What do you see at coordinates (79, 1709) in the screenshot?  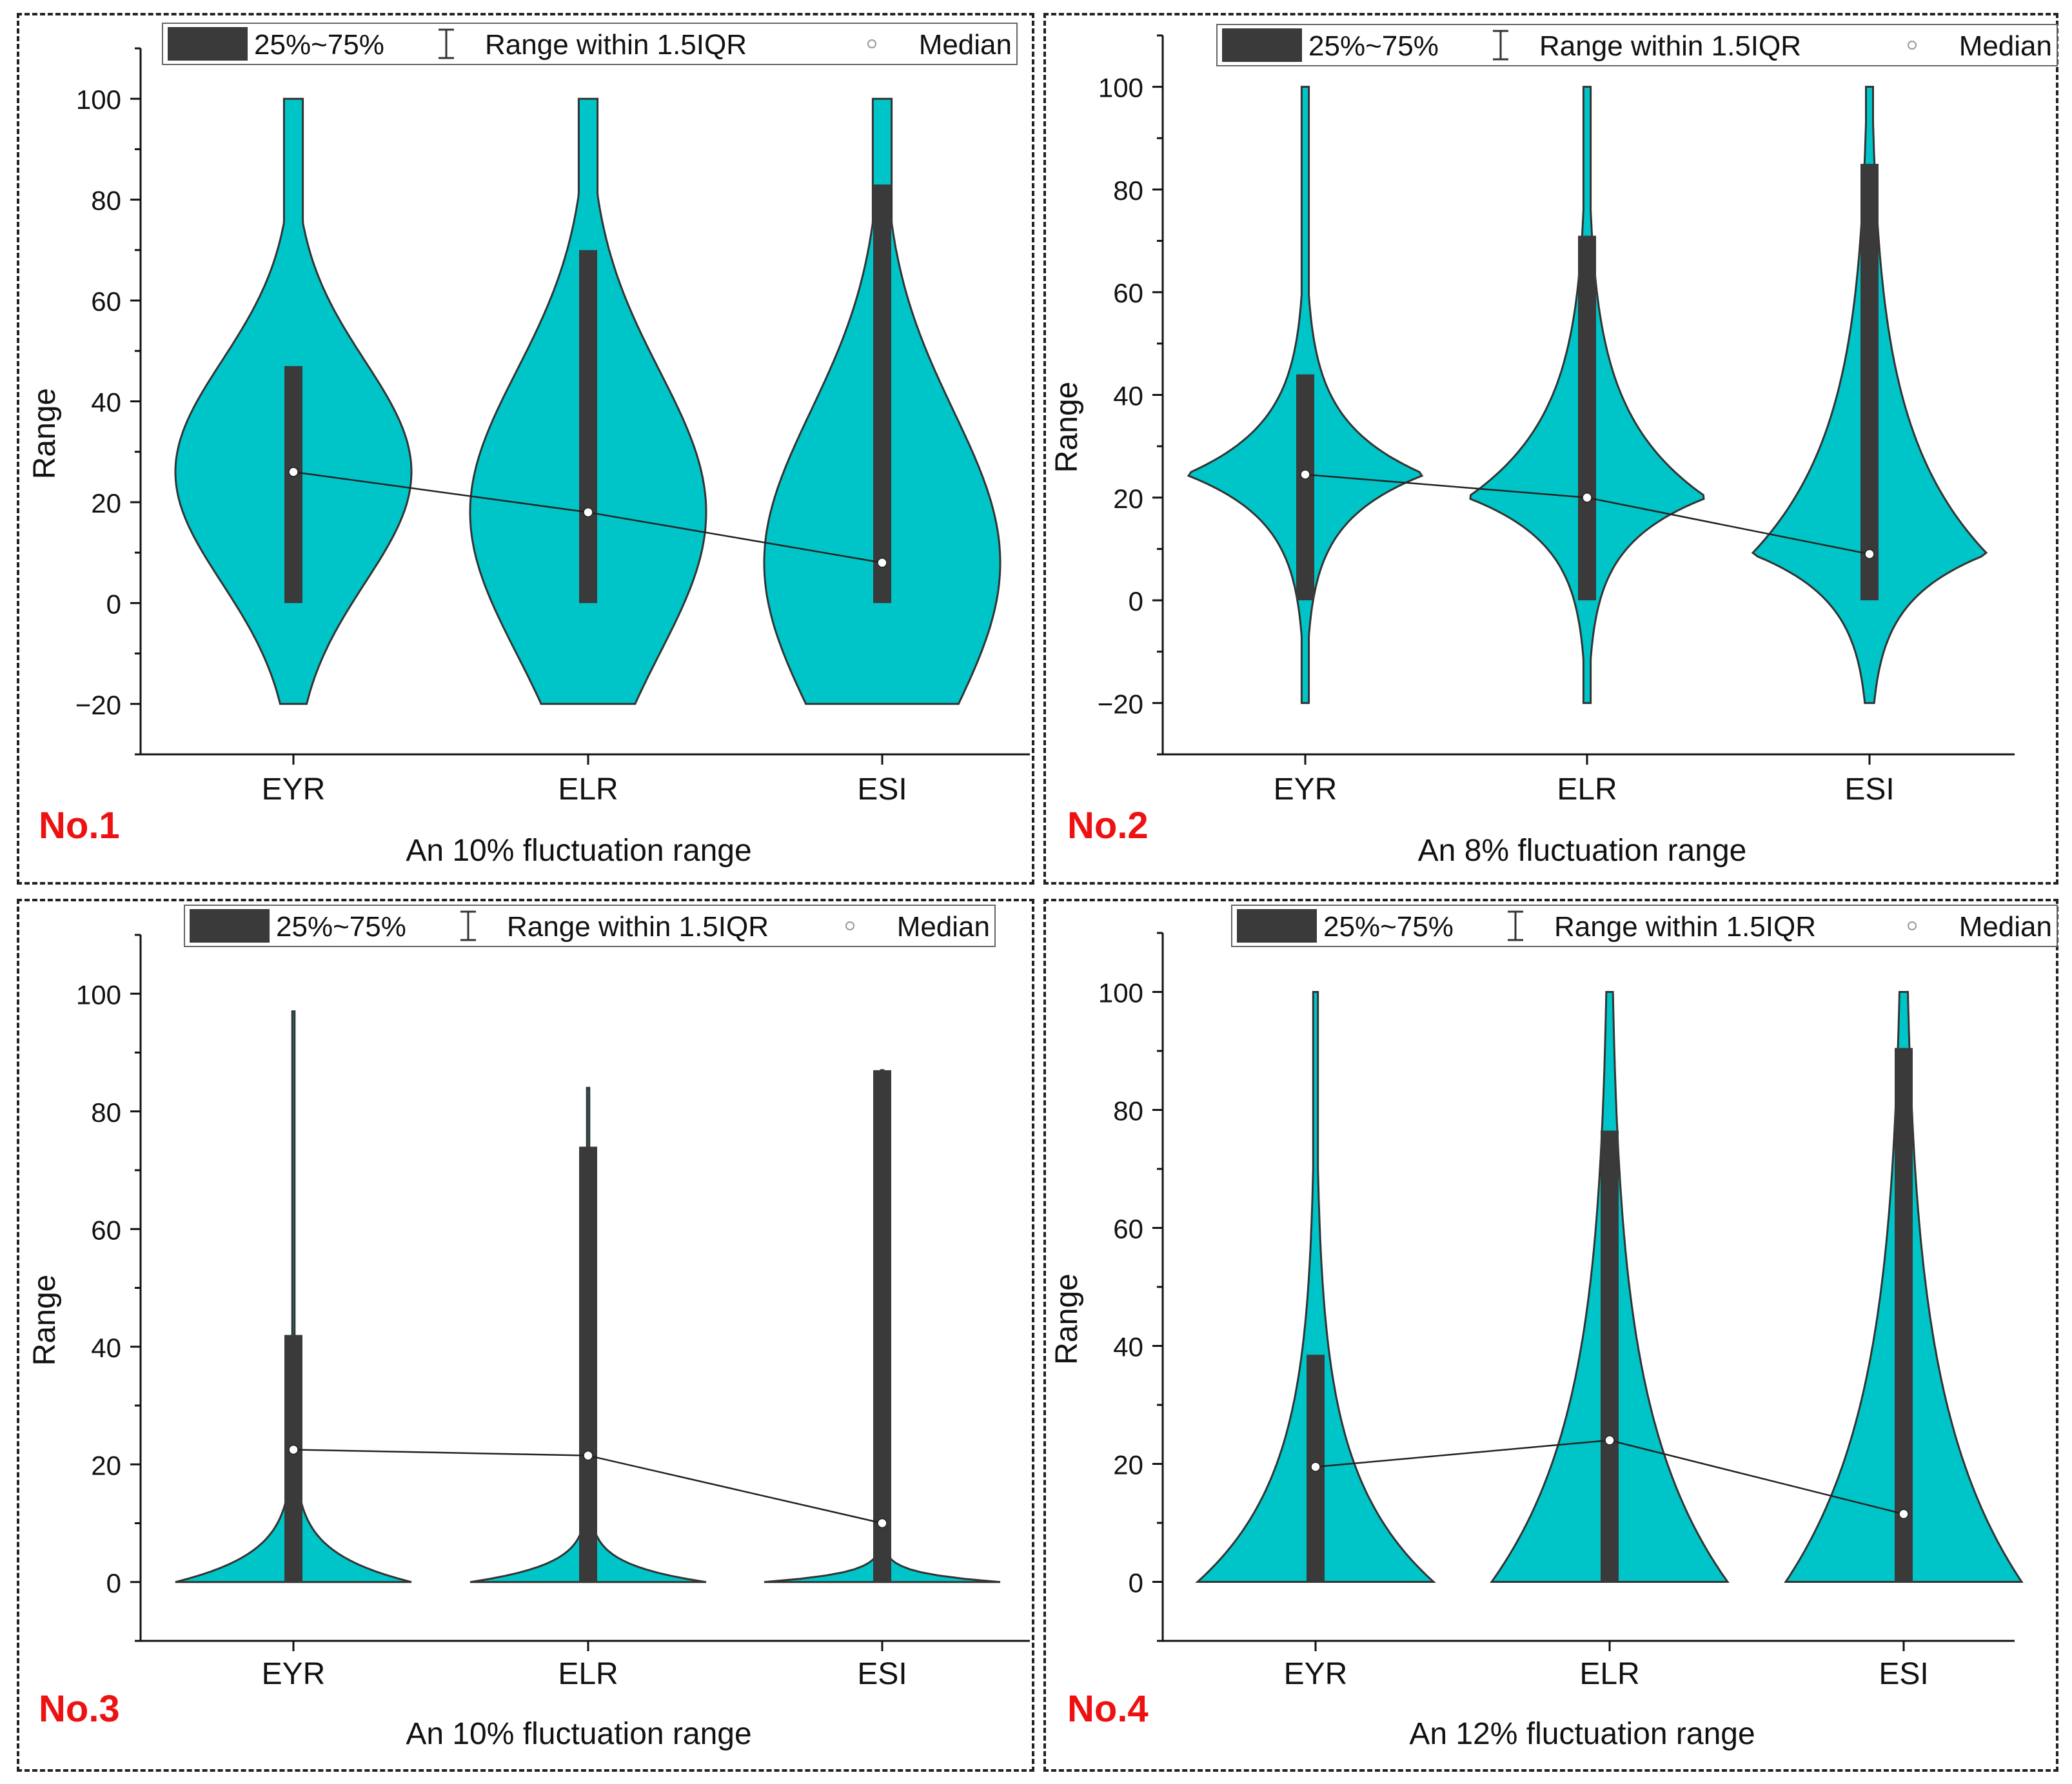 I see `panel-label: No.3` at bounding box center [79, 1709].